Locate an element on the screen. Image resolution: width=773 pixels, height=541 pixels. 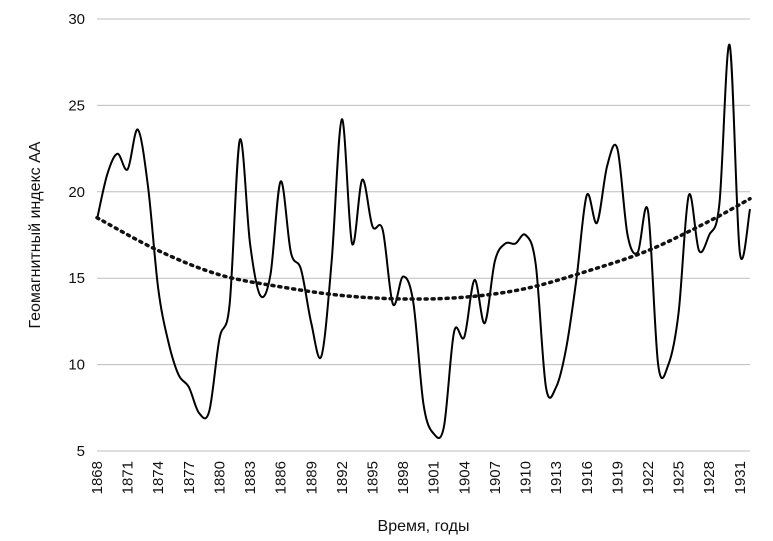
x-tick-label: 1889 is located at coordinates (311, 477).